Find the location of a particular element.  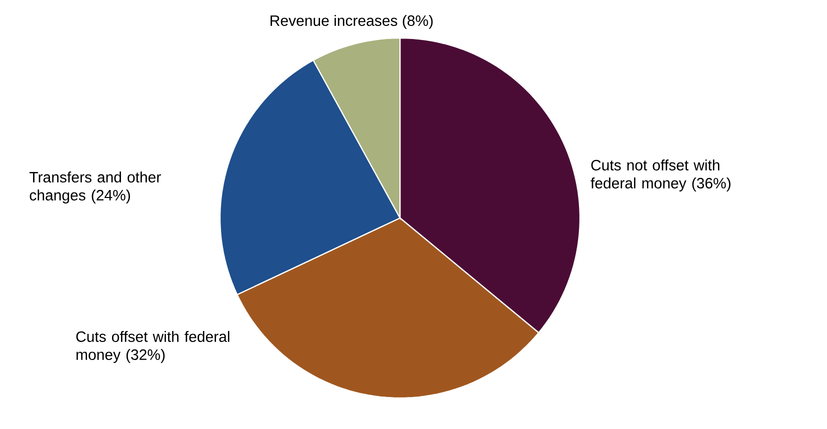

slice-label: Cuts offset with federal money (32%) is located at coordinates (153, 346).